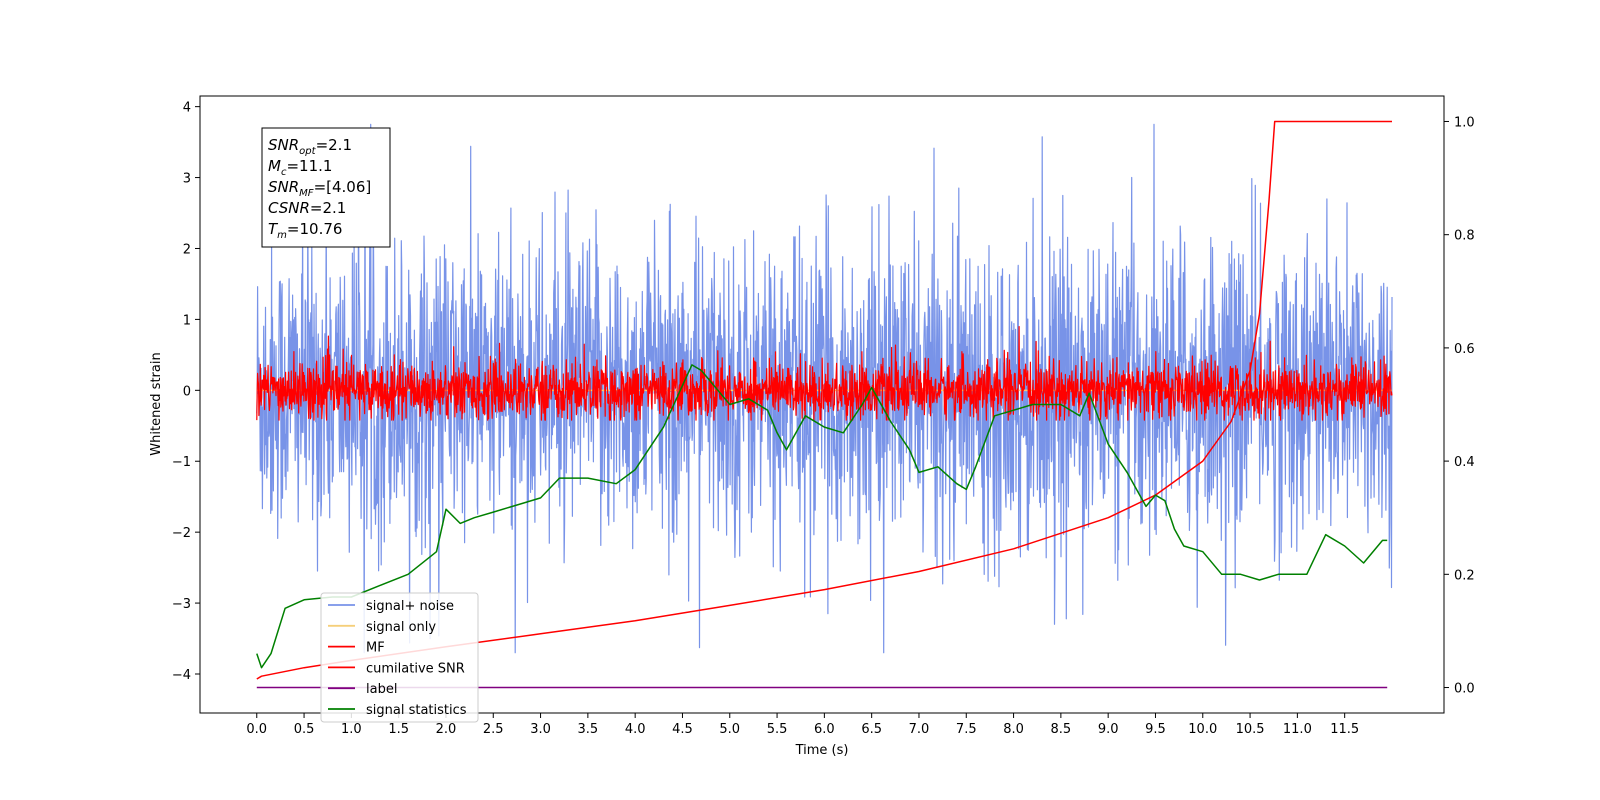 The image size is (1600, 800). I want to click on y-tick-label: 0, so click(187, 391).